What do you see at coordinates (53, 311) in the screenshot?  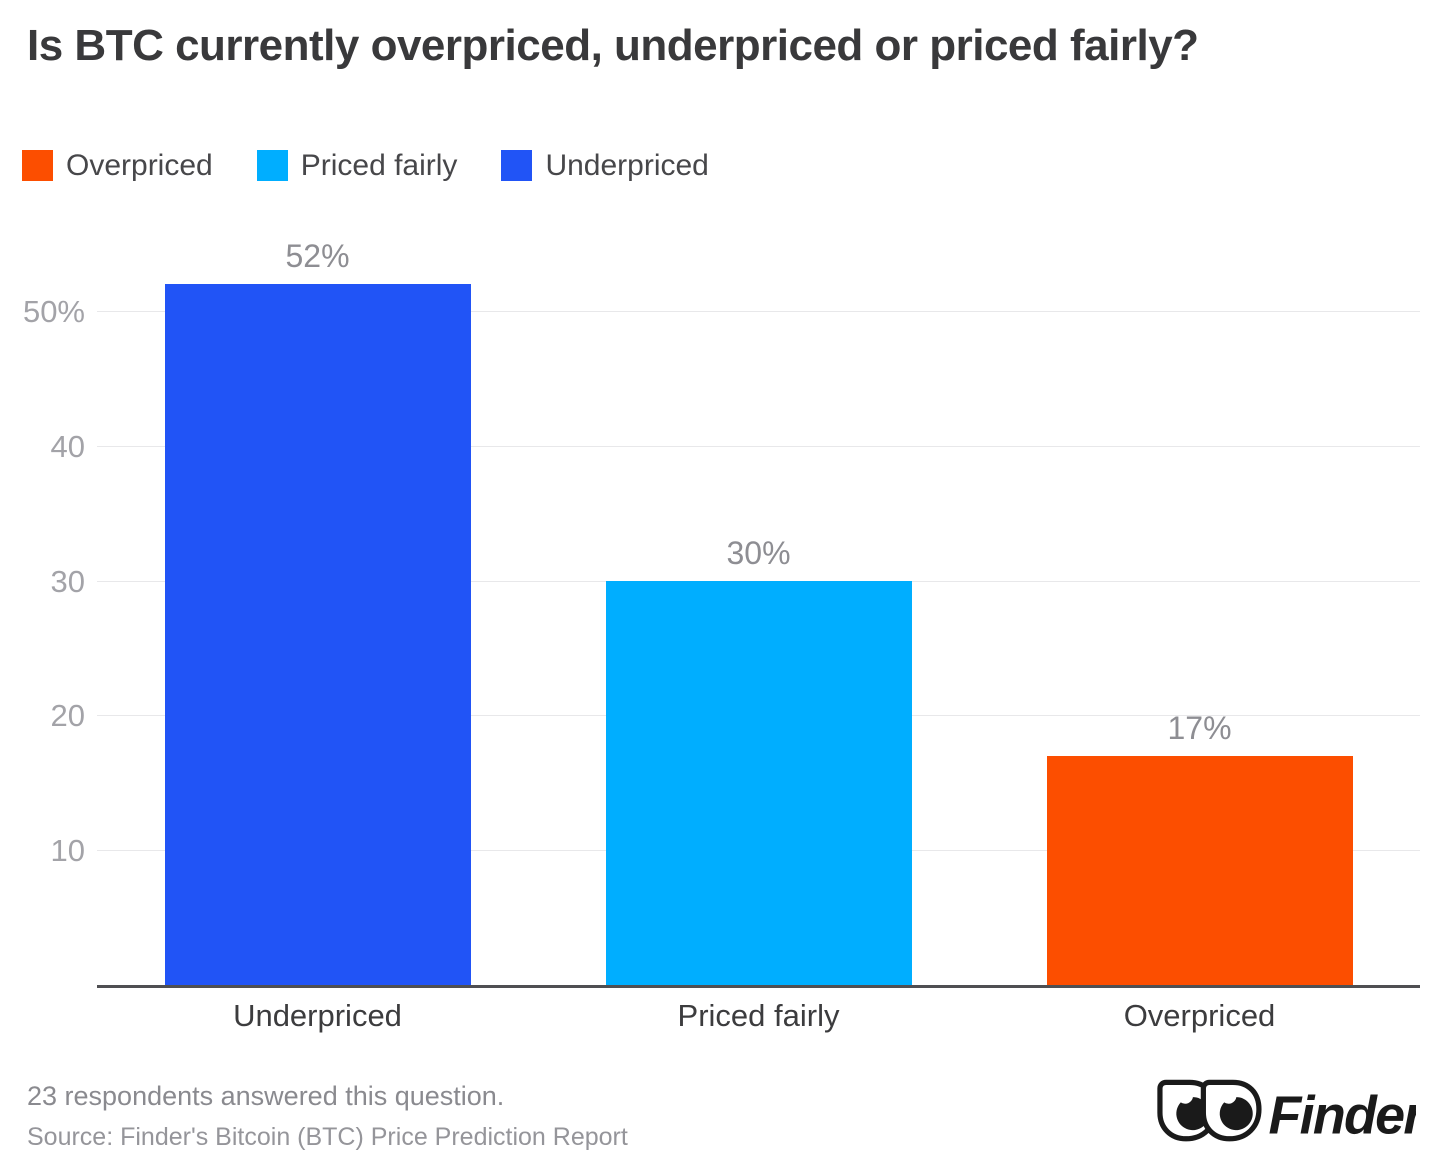 I see `y-axis-tick-label: 50%` at bounding box center [53, 311].